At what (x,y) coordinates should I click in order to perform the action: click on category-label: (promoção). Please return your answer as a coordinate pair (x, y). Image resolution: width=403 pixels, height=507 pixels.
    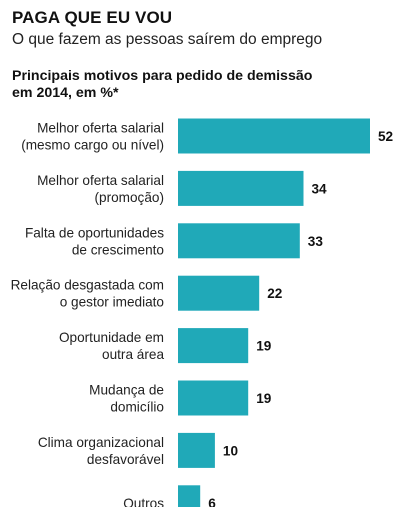
    Looking at the image, I should click on (129, 197).